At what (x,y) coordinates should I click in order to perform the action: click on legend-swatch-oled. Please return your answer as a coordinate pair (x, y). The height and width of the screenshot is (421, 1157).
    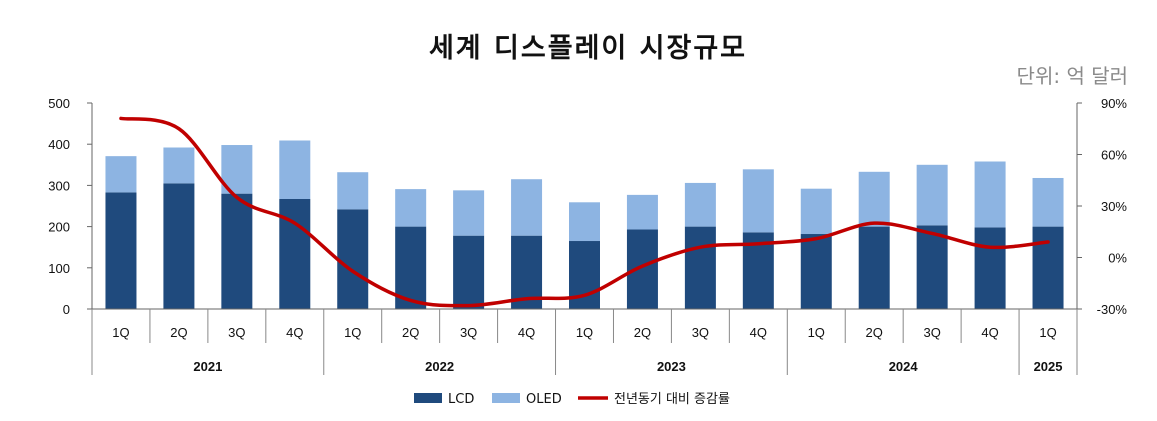
    Looking at the image, I should click on (506, 398).